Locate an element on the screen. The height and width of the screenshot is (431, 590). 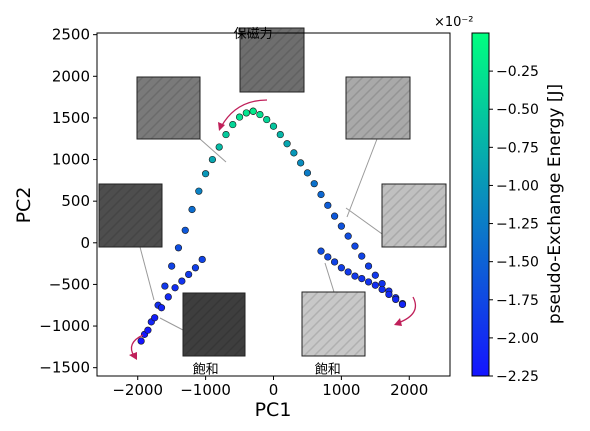
y-tick-label-2: −500 is located at coordinates (69, 284).